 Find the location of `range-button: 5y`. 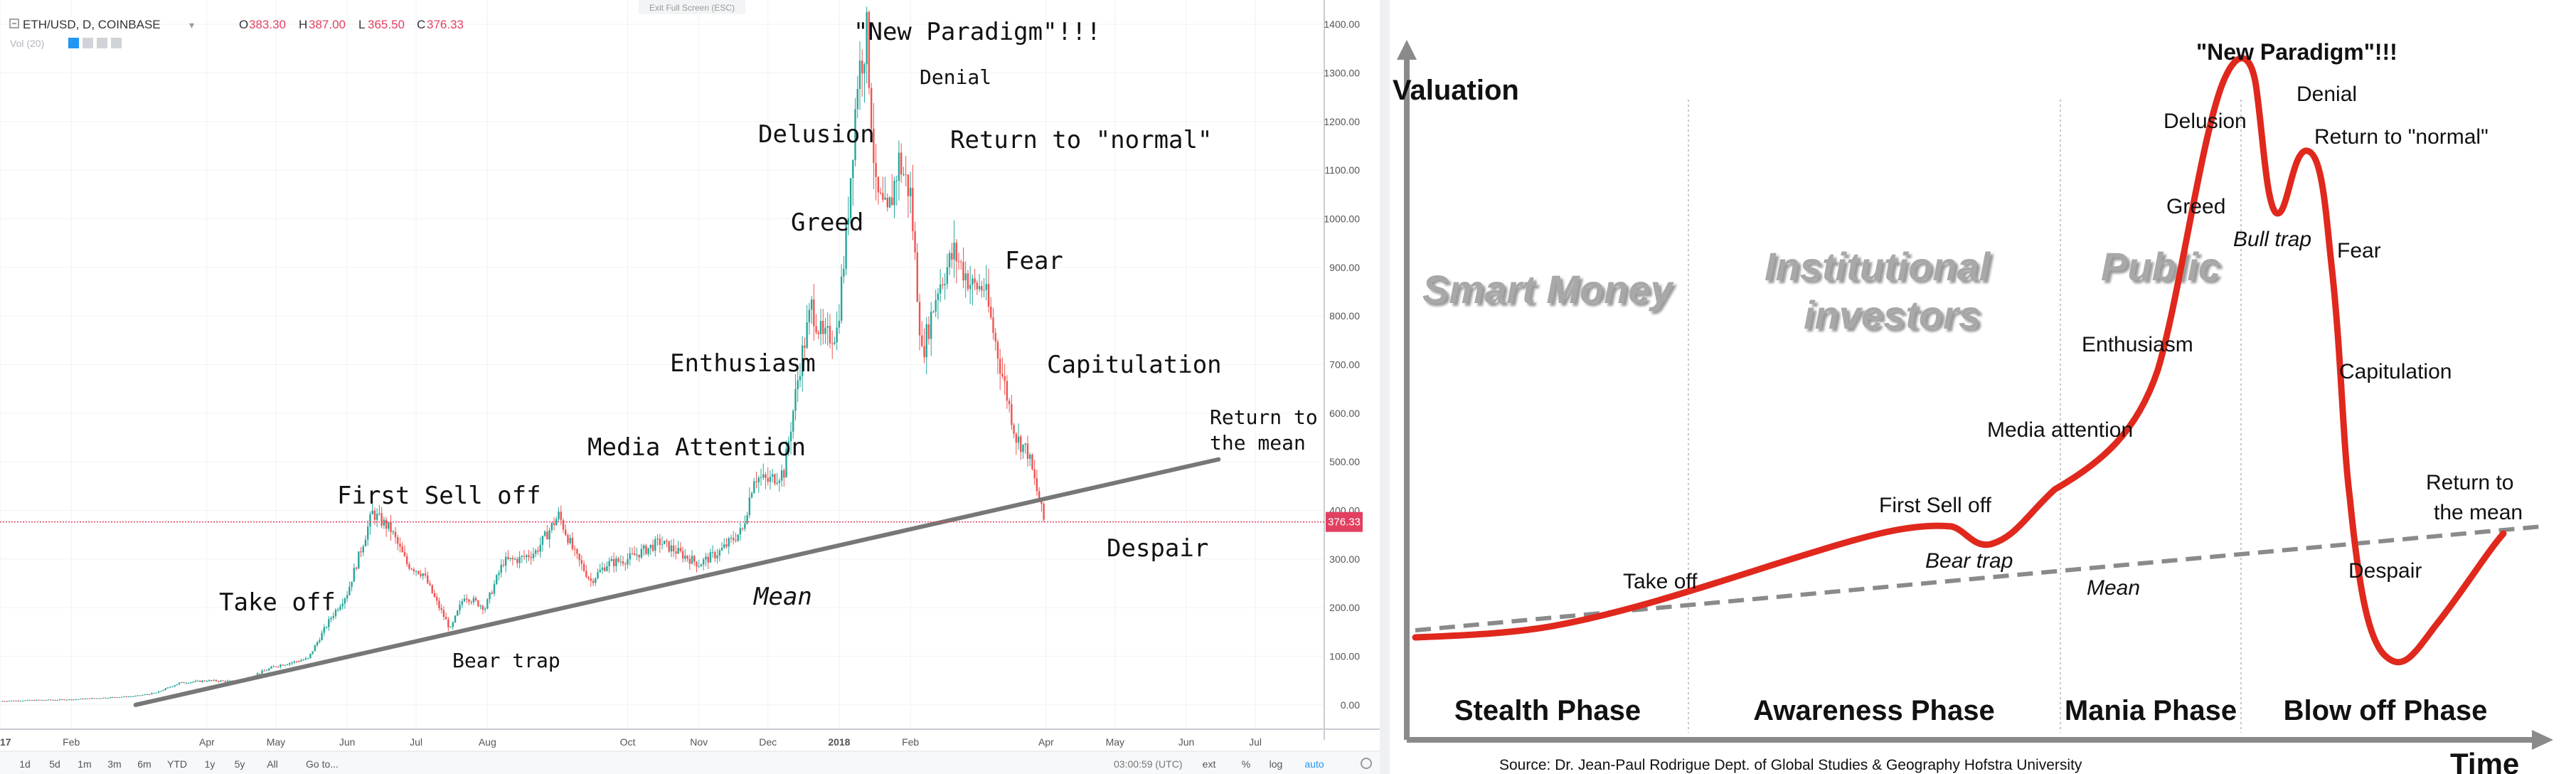

range-button: 5y is located at coordinates (240, 764).